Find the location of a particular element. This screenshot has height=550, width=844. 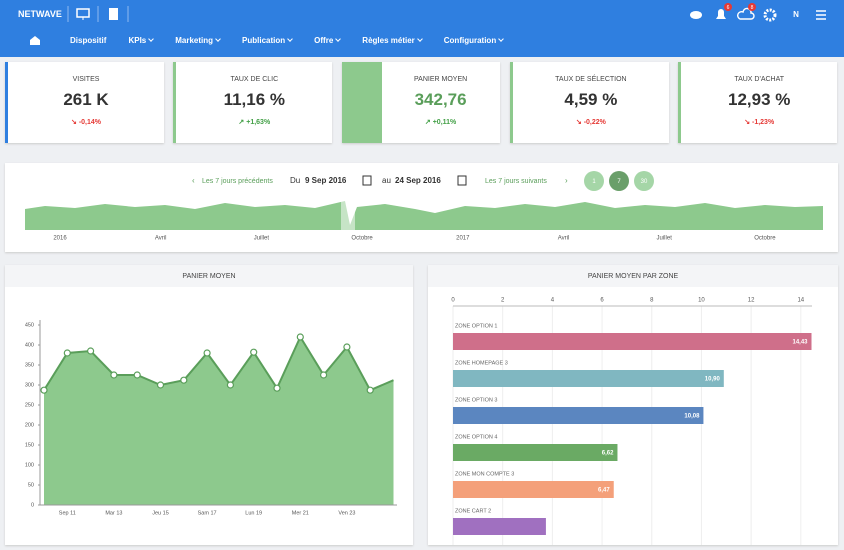

prev-link: Les 7 jours précédents is located at coordinates (237, 181).